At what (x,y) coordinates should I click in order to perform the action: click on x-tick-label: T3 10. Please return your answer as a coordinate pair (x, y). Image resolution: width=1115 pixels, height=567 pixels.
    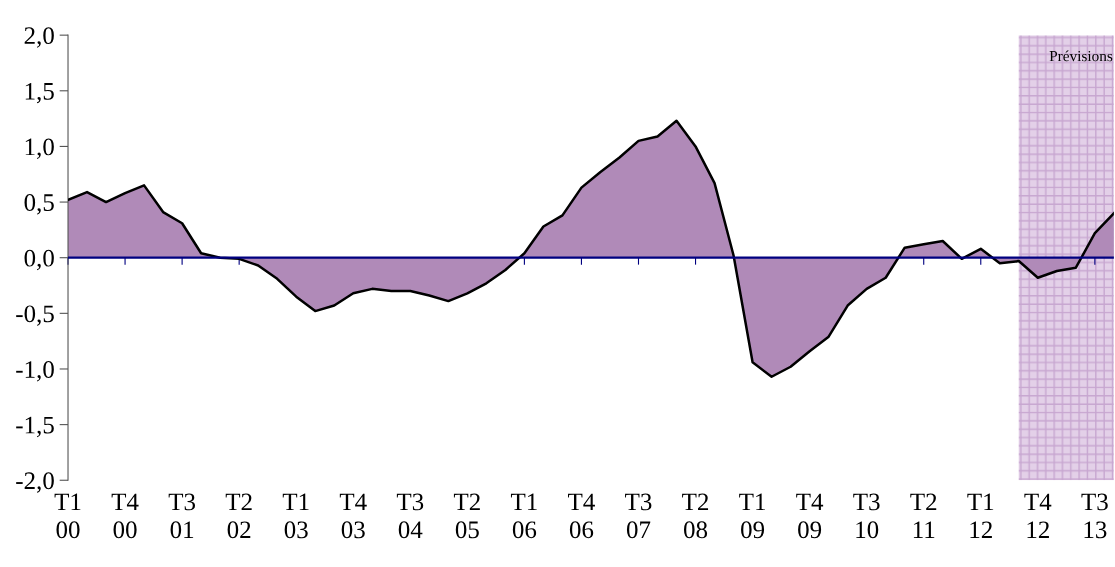
    Looking at the image, I should click on (866, 516).